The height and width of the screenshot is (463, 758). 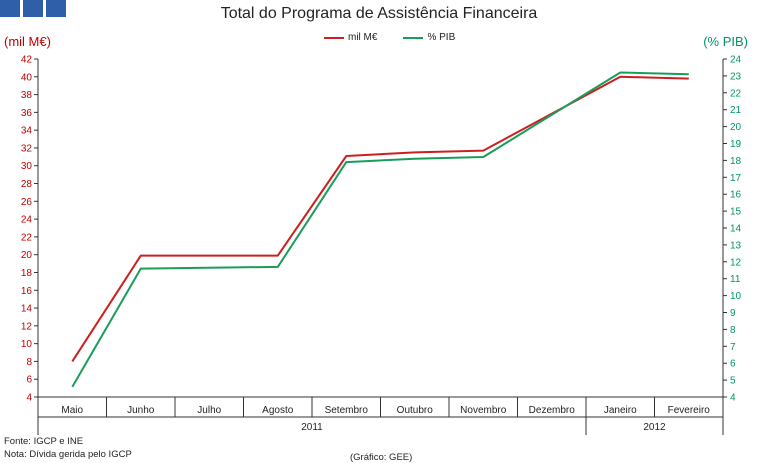 What do you see at coordinates (27, 309) in the screenshot?
I see `left-tick-label: 14` at bounding box center [27, 309].